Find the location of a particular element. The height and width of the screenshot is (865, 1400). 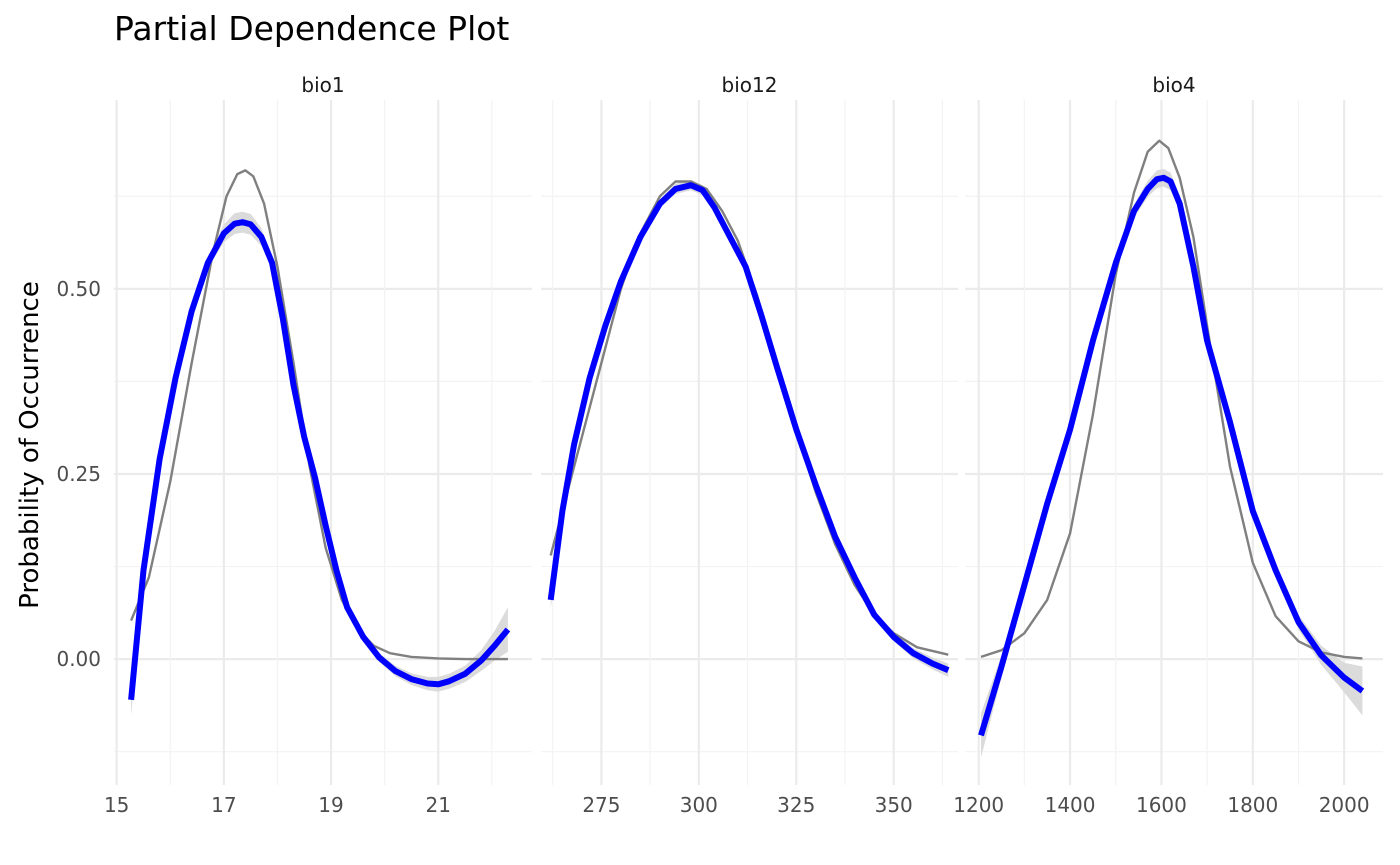

facet-label-bio4: bio4 is located at coordinates (1173, 85).